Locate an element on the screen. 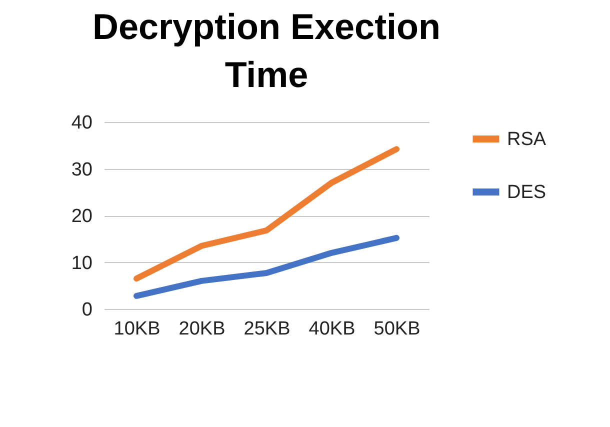  y-tick-label: 10 is located at coordinates (81, 263).